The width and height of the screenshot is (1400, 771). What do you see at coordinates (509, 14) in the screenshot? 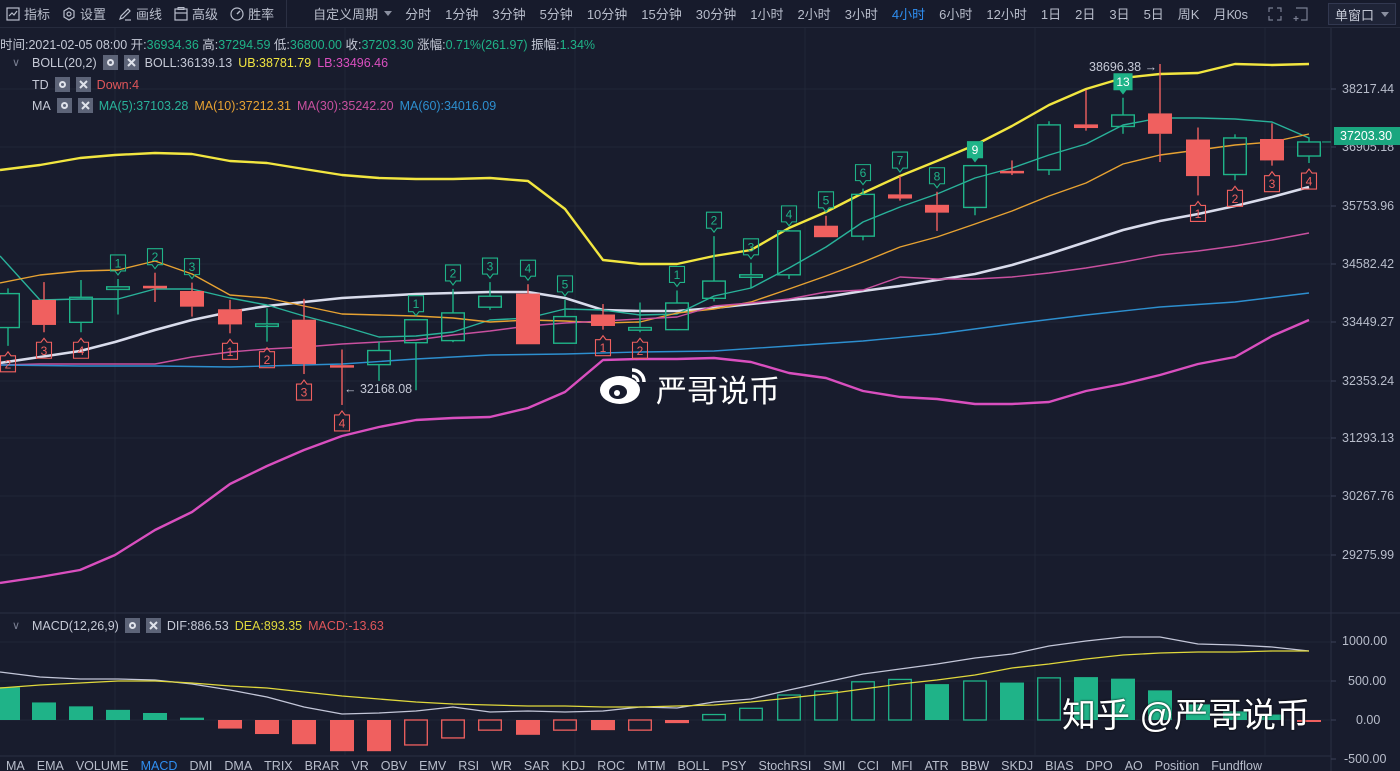
I see `period-tab: 3分钟` at bounding box center [509, 14].